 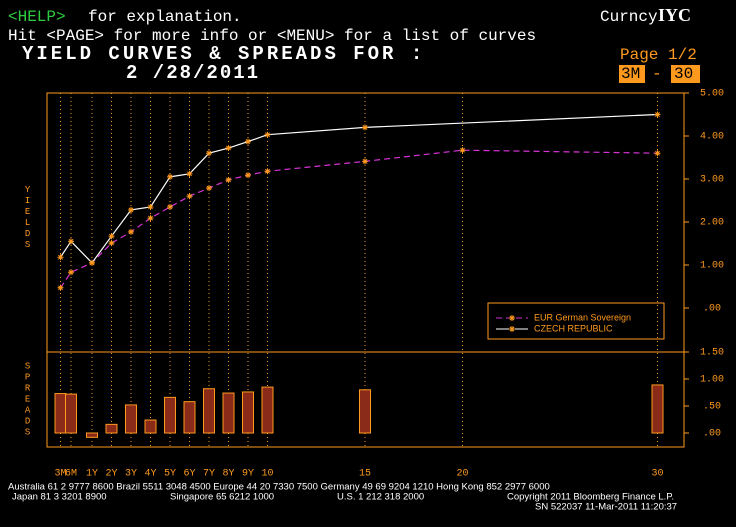 What do you see at coordinates (267, 474) in the screenshot?
I see `x-tick-label: 10` at bounding box center [267, 474].